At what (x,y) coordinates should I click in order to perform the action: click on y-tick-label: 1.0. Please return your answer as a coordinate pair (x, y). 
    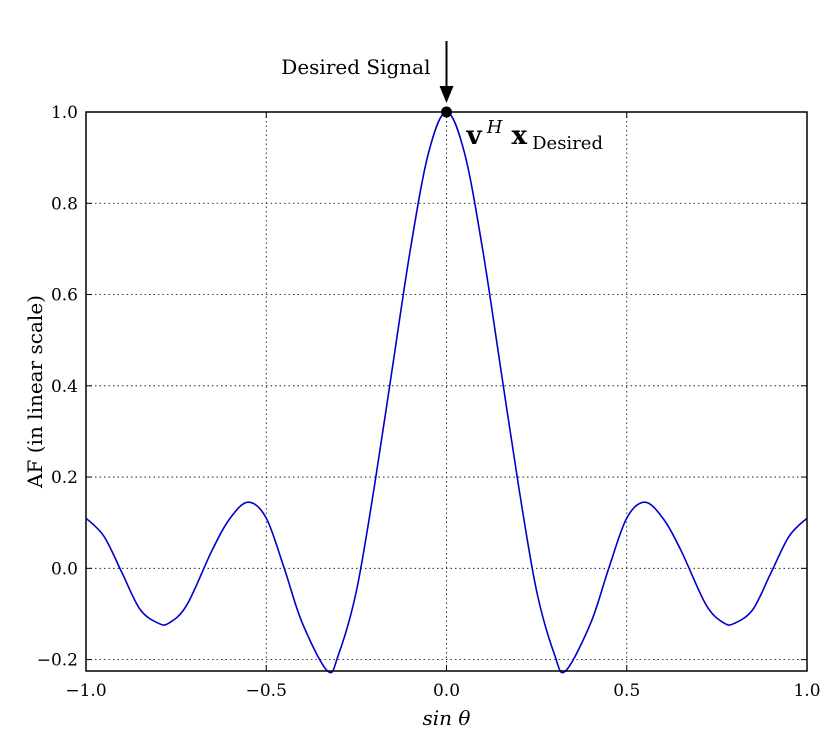
    Looking at the image, I should click on (64, 113).